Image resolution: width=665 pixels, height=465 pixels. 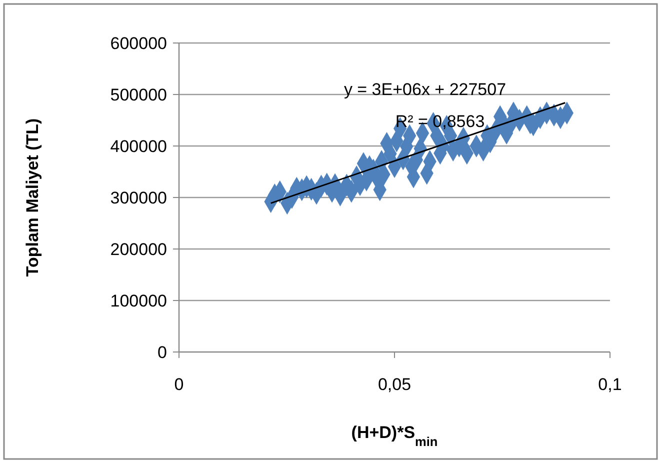 I want to click on y-tick-label: 500000, so click(x=138, y=94).